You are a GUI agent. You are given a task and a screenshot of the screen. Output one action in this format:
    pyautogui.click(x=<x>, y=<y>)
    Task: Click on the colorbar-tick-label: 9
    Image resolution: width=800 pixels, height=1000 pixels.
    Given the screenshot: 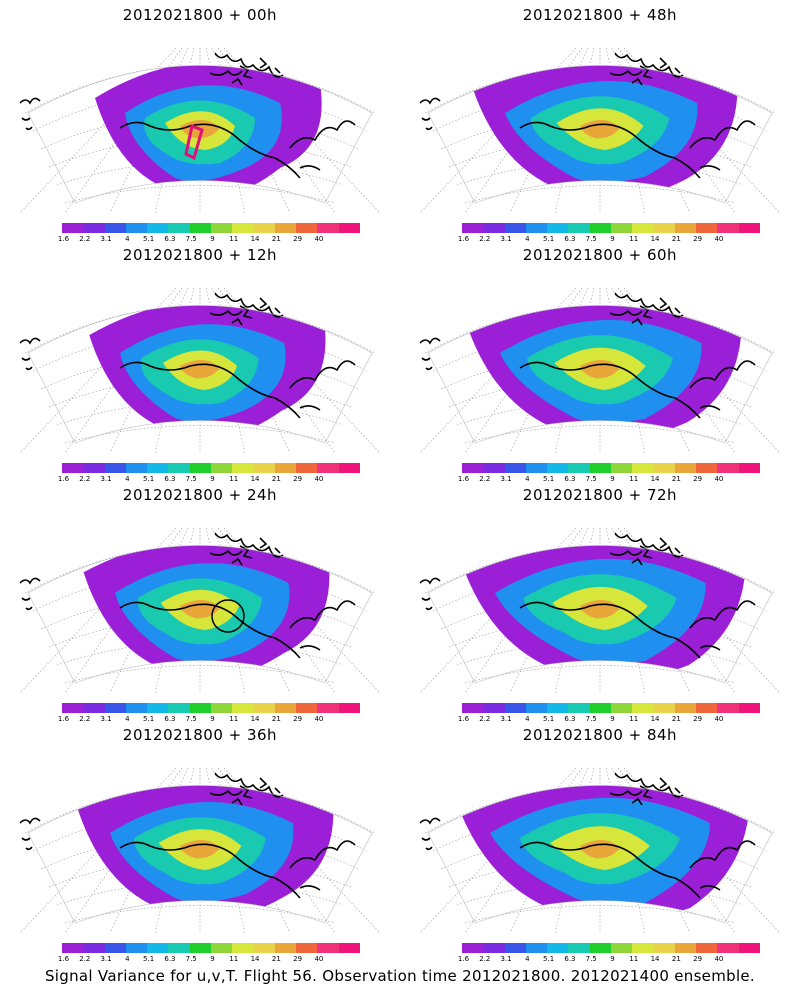 What is the action you would take?
    pyautogui.click(x=612, y=239)
    